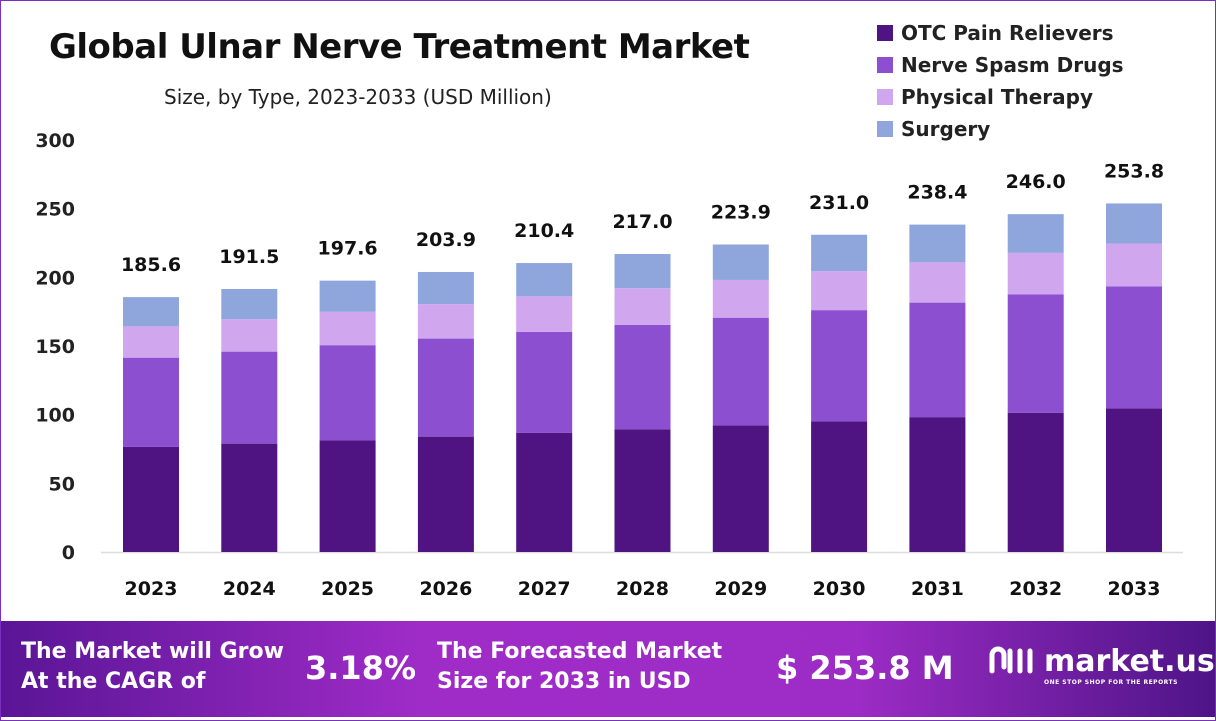 This screenshot has width=1216, height=721. I want to click on x-tick-label: 2033, so click(1134, 589).